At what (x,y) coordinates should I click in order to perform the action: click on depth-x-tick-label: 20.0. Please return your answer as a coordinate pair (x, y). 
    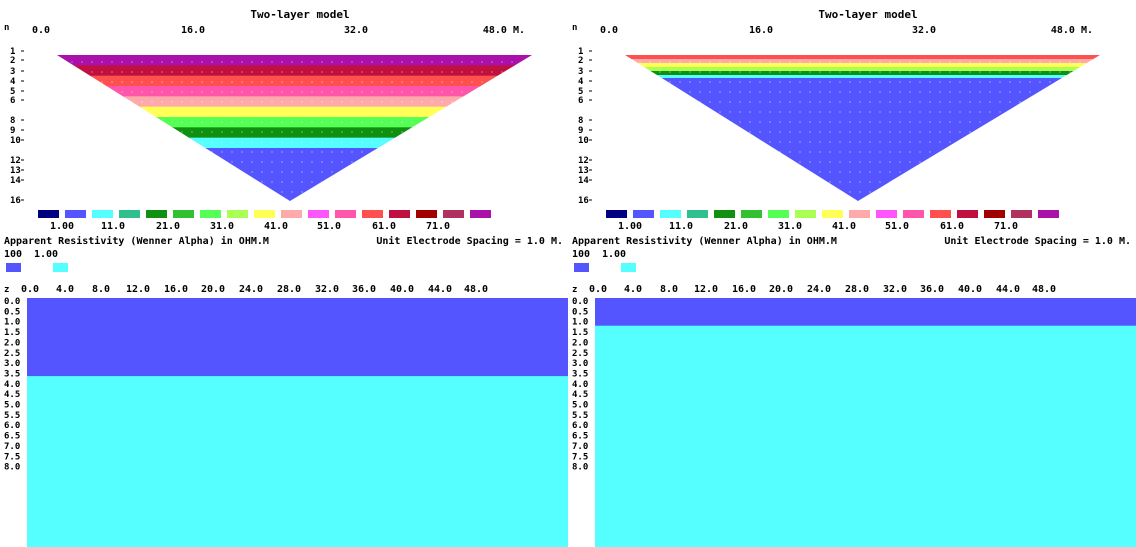
    Looking at the image, I should click on (781, 289).